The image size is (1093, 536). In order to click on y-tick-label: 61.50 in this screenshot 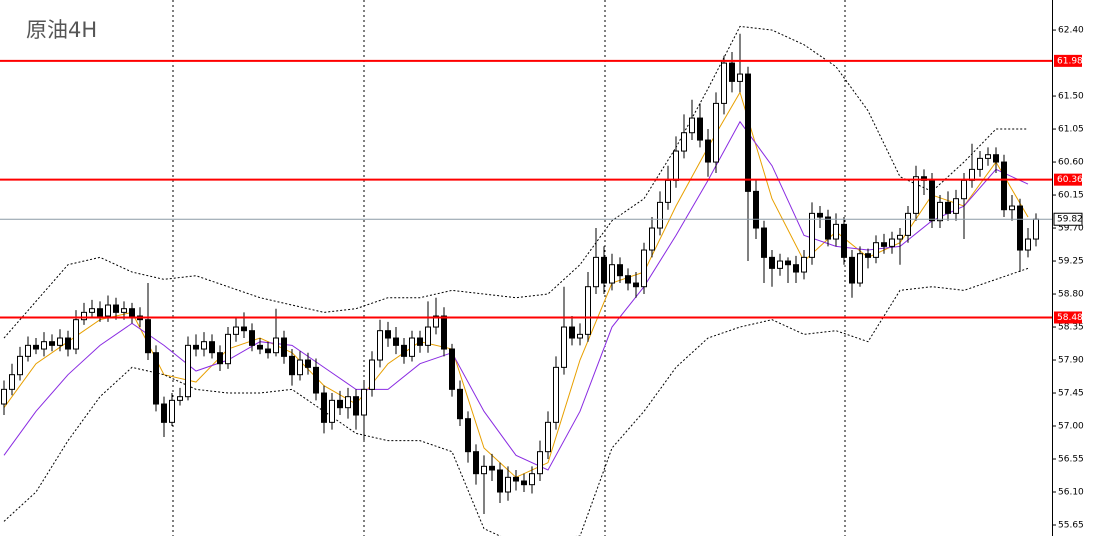, I will do `click(1071, 97)`.